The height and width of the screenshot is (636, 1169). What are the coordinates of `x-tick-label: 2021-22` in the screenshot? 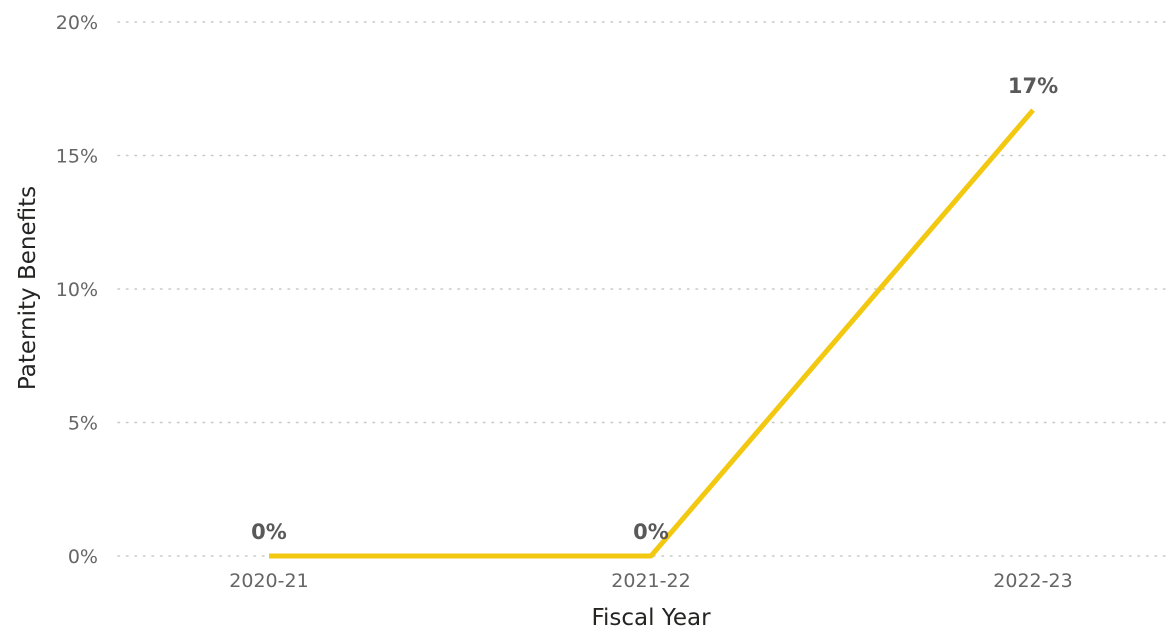 It's located at (650, 581).